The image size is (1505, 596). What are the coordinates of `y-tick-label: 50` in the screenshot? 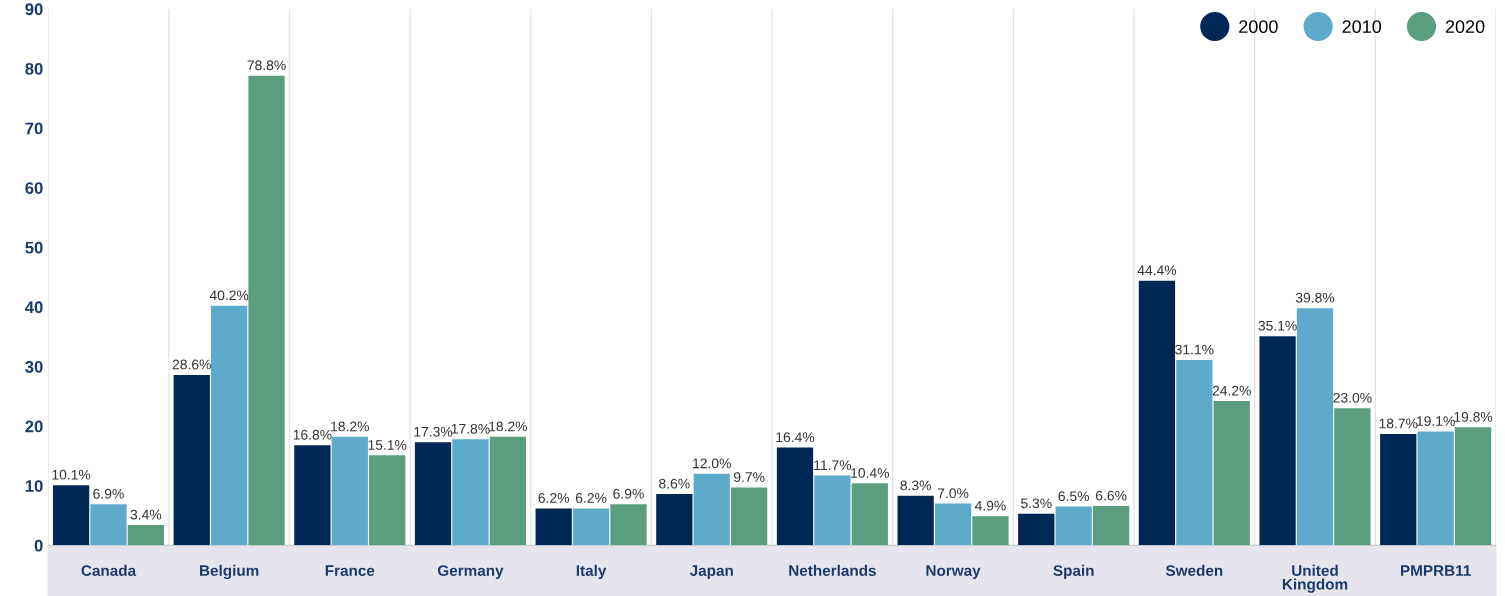 It's located at (34, 247).